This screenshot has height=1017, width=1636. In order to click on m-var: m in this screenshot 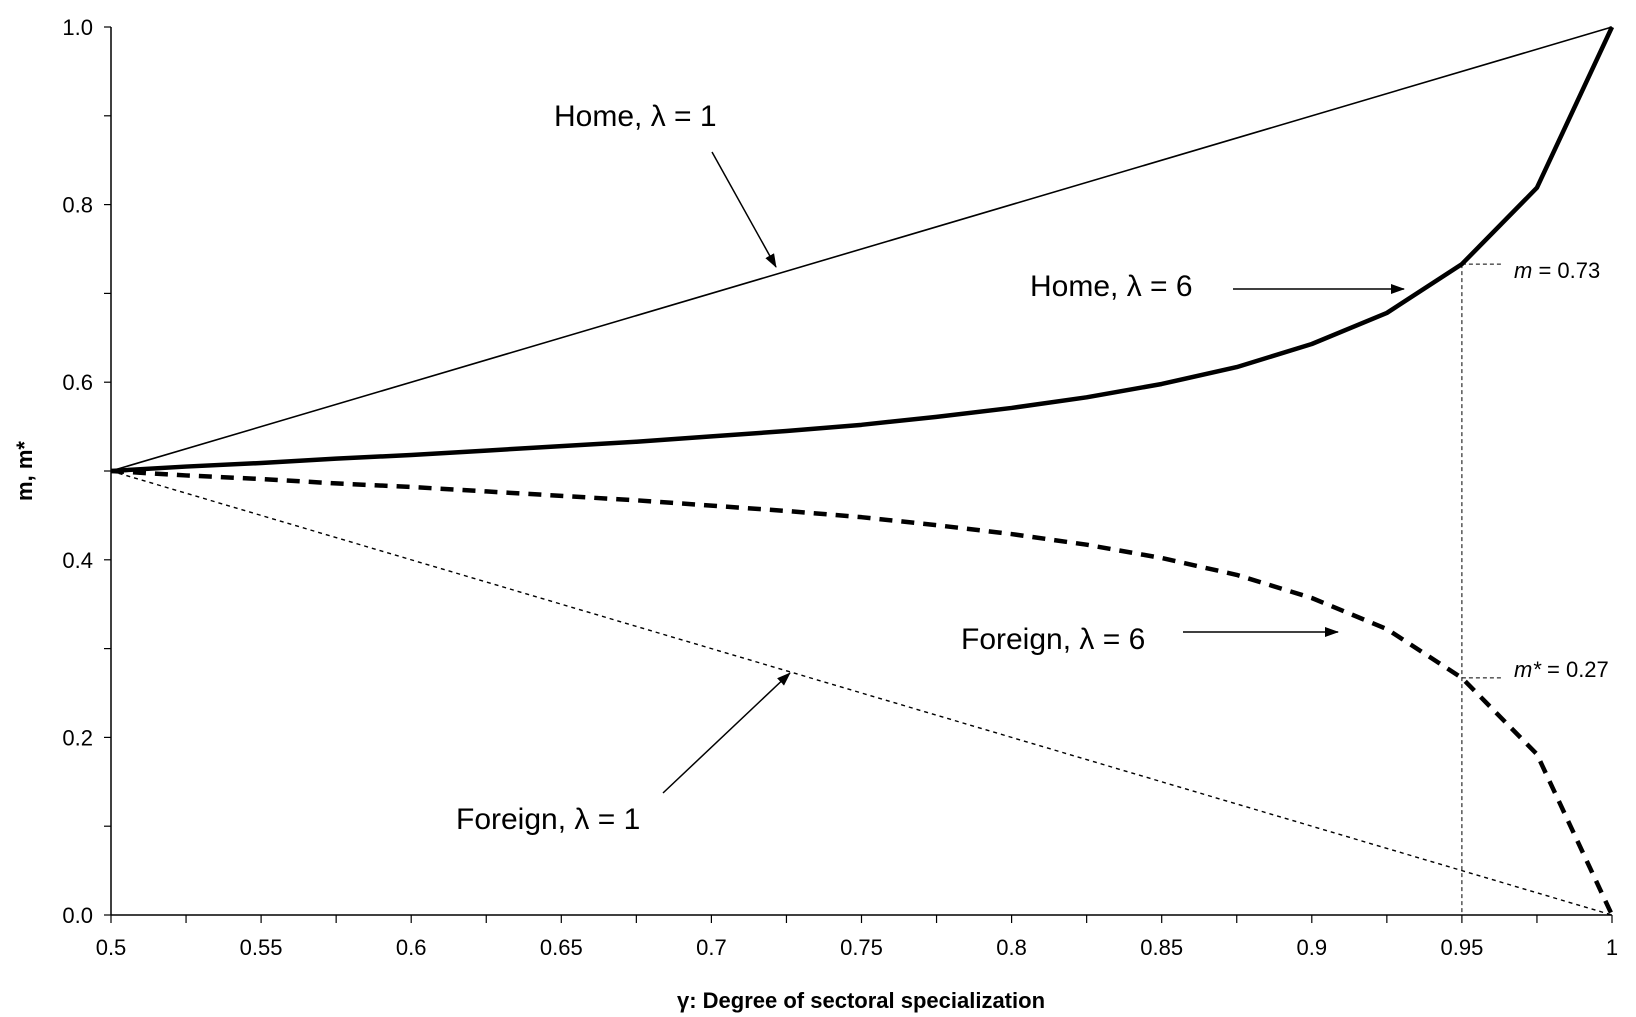, I will do `click(1523, 270)`.